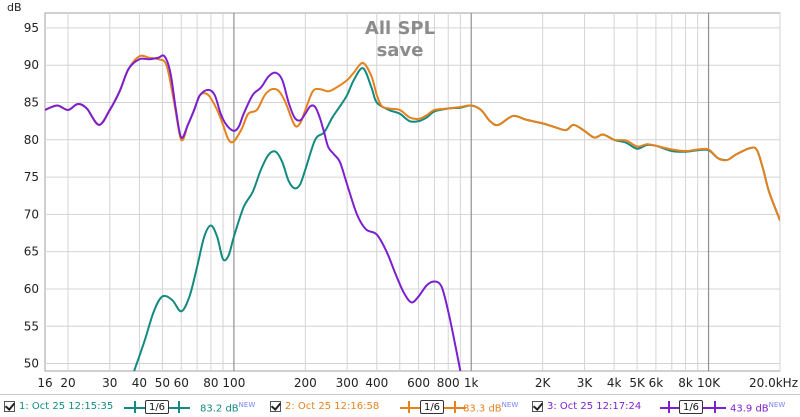  I want to click on y-tick-label: 95, so click(31, 28).